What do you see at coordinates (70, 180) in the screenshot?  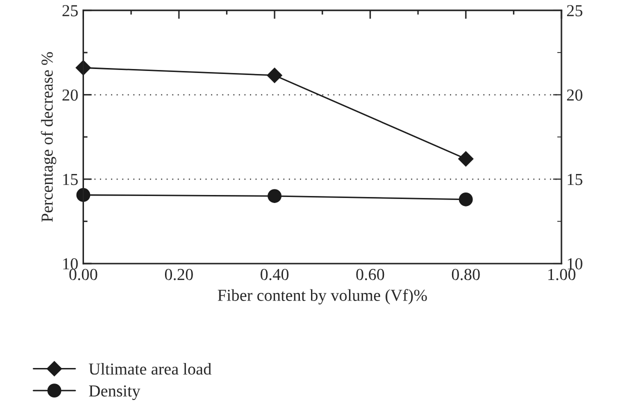 I see `y-tick-label: 15` at bounding box center [70, 180].